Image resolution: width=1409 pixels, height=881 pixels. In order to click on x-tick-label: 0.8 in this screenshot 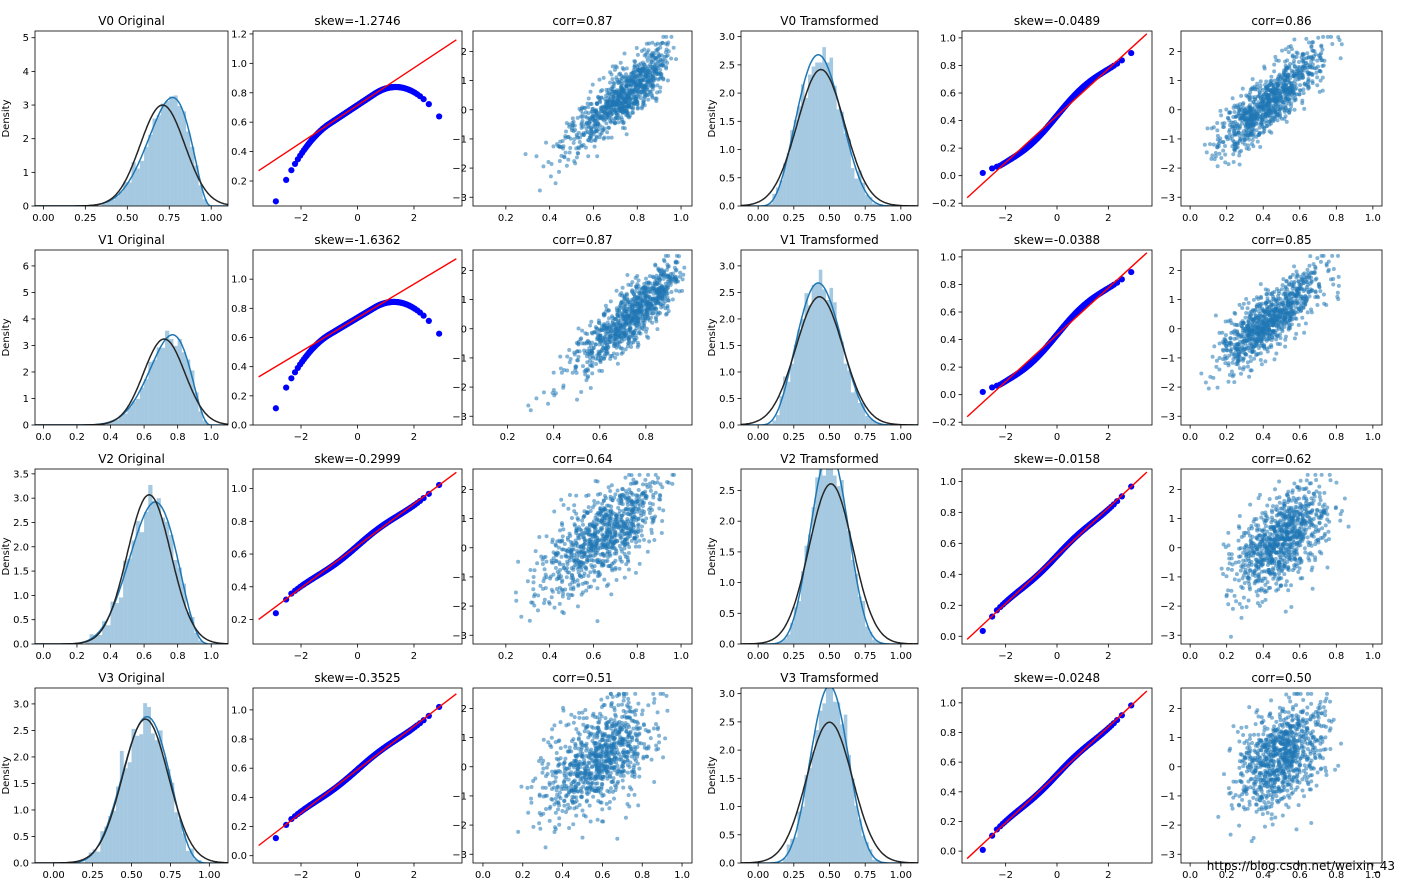, I will do `click(1336, 218)`.